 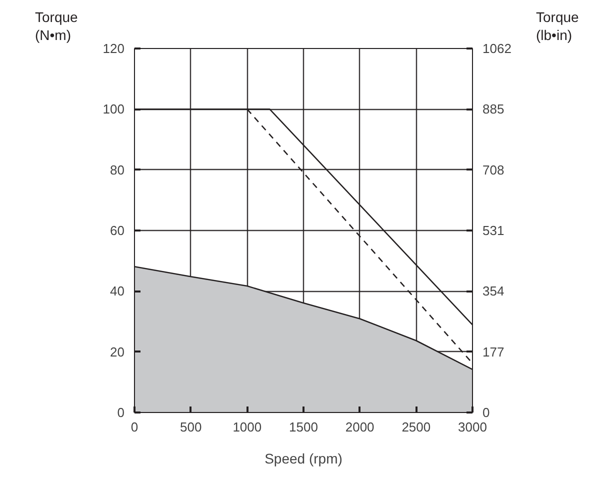 What do you see at coordinates (493, 352) in the screenshot?
I see `y2-tick-label: 177` at bounding box center [493, 352].